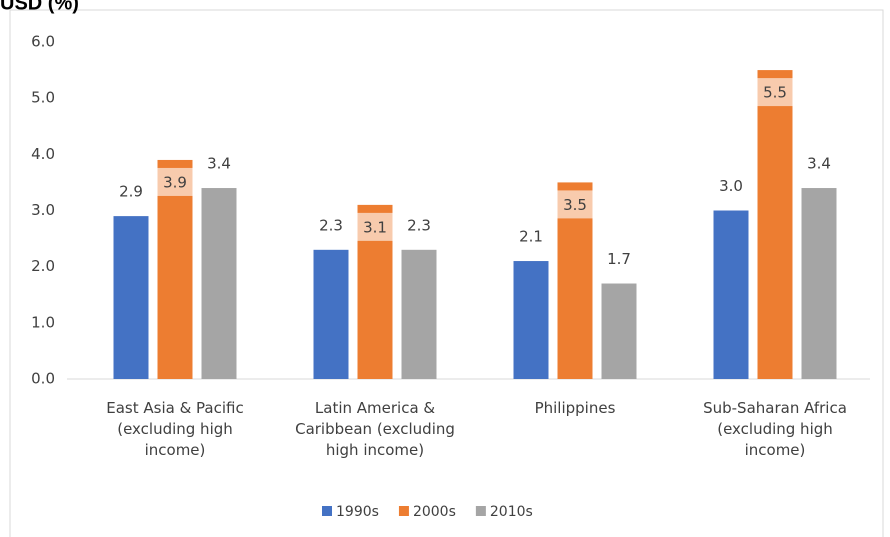 The image size is (890, 537). What do you see at coordinates (43, 210) in the screenshot?
I see `y-tick-label: 3.0` at bounding box center [43, 210].